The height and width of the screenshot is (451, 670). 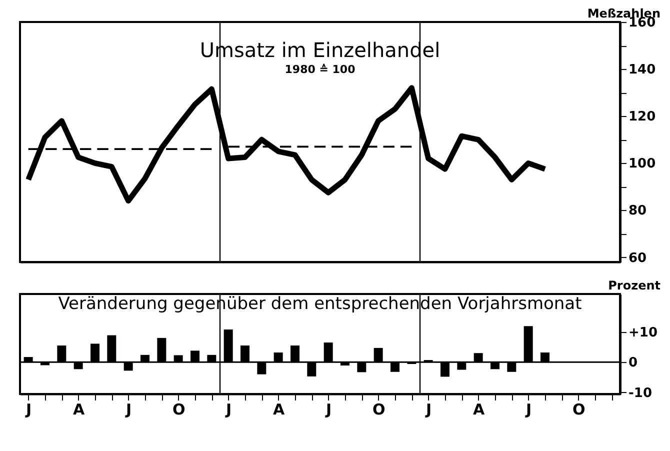 What do you see at coordinates (642, 164) in the screenshot?
I see `y-tick-label: 100` at bounding box center [642, 164].